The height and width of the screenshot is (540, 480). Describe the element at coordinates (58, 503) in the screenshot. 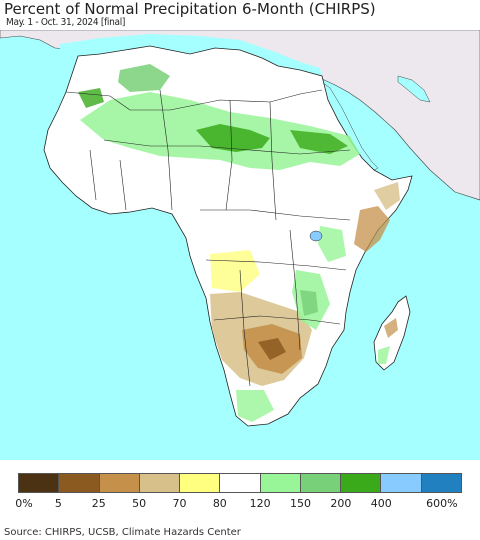

I see `legend-tick-label: 5` at that location.